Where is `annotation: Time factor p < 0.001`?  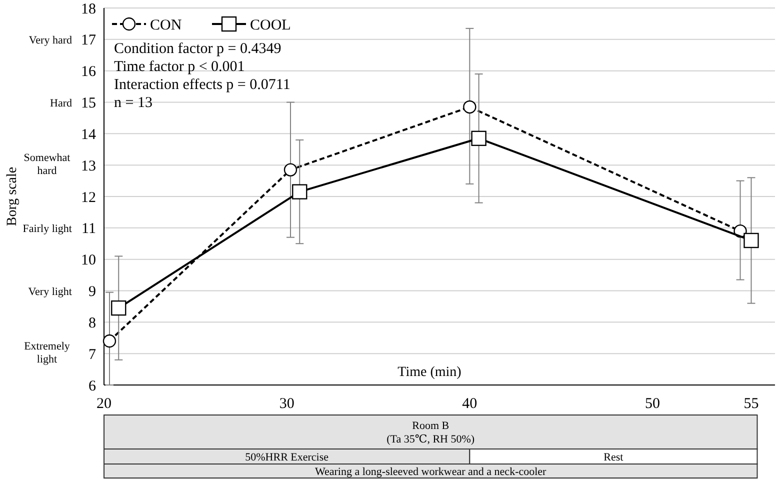 annotation: Time factor p < 0.001 is located at coordinates (179, 67).